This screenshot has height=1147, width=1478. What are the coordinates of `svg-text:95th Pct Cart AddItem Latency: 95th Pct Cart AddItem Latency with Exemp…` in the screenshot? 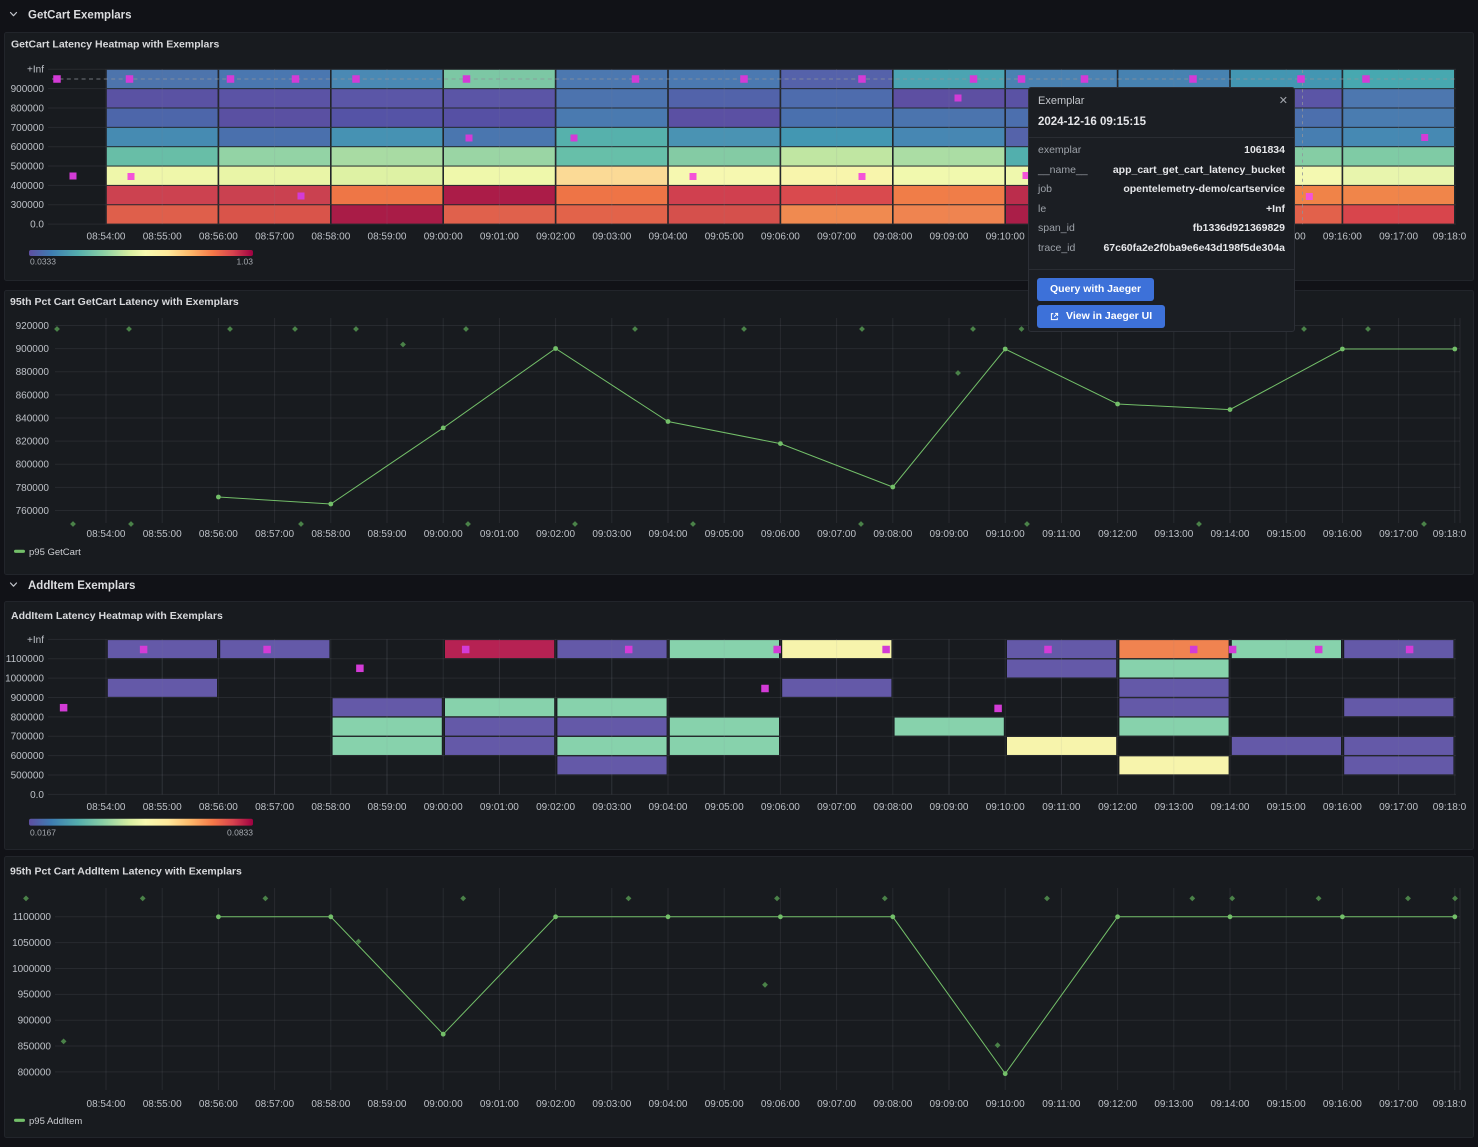 It's located at (126, 872).